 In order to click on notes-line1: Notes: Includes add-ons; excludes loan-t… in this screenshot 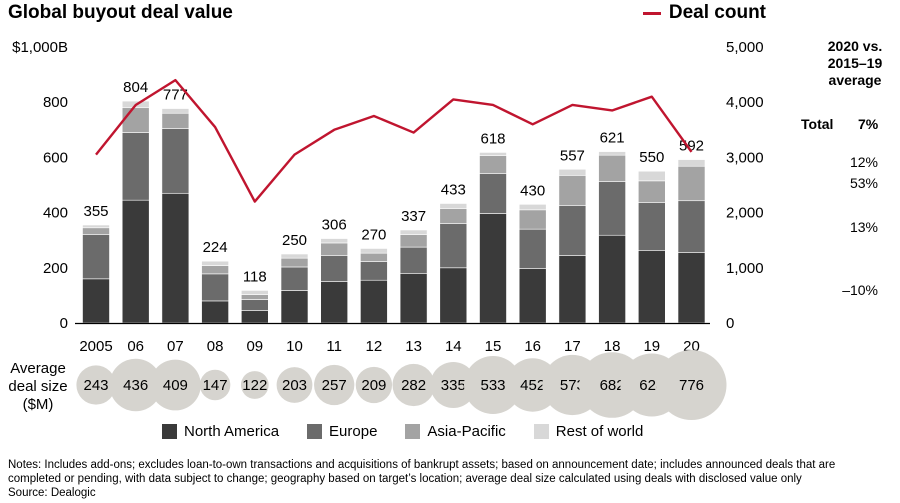, I will do `click(422, 465)`.